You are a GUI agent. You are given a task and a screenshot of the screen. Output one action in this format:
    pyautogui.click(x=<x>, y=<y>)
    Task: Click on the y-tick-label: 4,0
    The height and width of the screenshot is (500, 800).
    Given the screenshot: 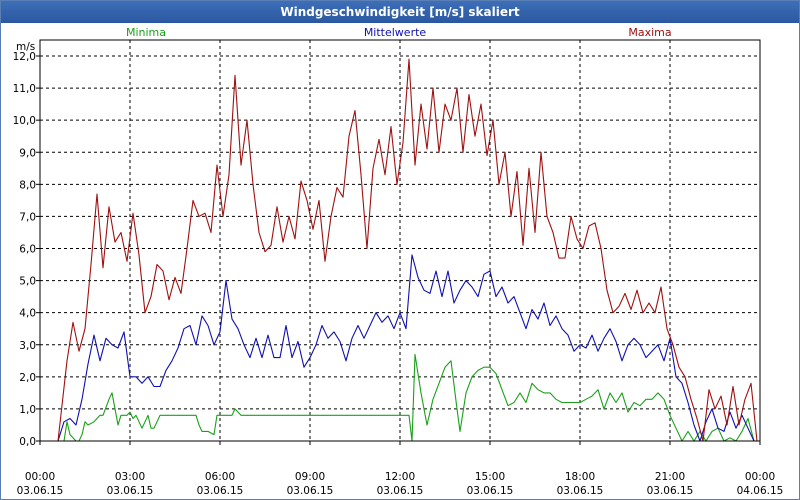 What is the action you would take?
    pyautogui.click(x=27, y=314)
    